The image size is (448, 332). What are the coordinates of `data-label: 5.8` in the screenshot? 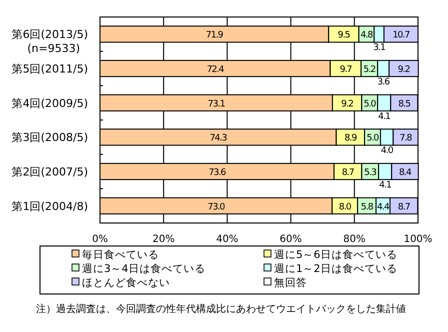 It's located at (367, 207).